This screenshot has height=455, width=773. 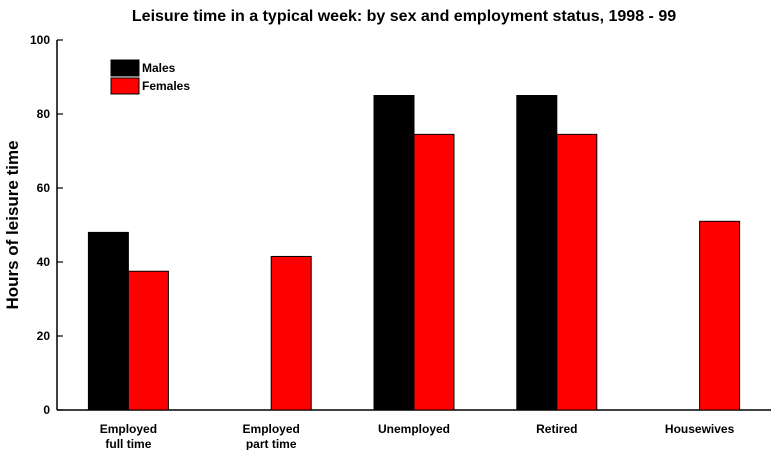 What do you see at coordinates (40, 40) in the screenshot?
I see `y-tick-label: 100` at bounding box center [40, 40].